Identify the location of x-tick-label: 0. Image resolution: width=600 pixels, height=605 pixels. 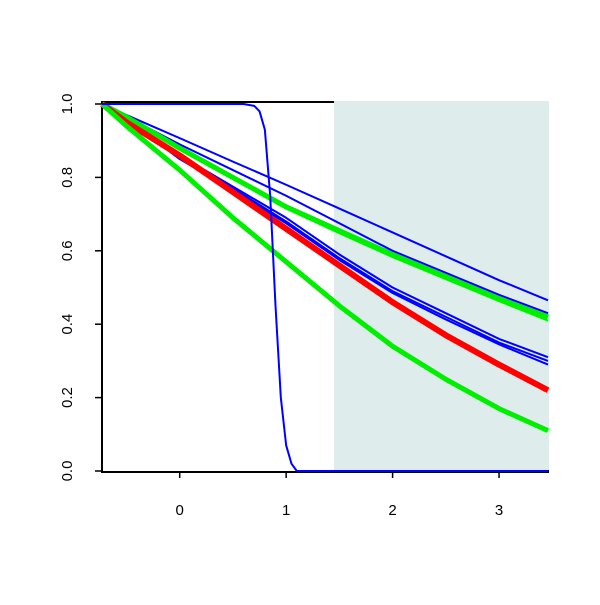
(180, 510).